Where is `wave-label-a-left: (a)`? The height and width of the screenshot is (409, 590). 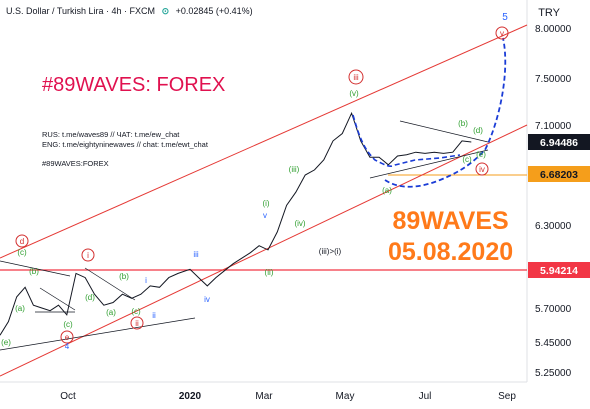
wave-label-a-left: (a) is located at coordinates (111, 312).